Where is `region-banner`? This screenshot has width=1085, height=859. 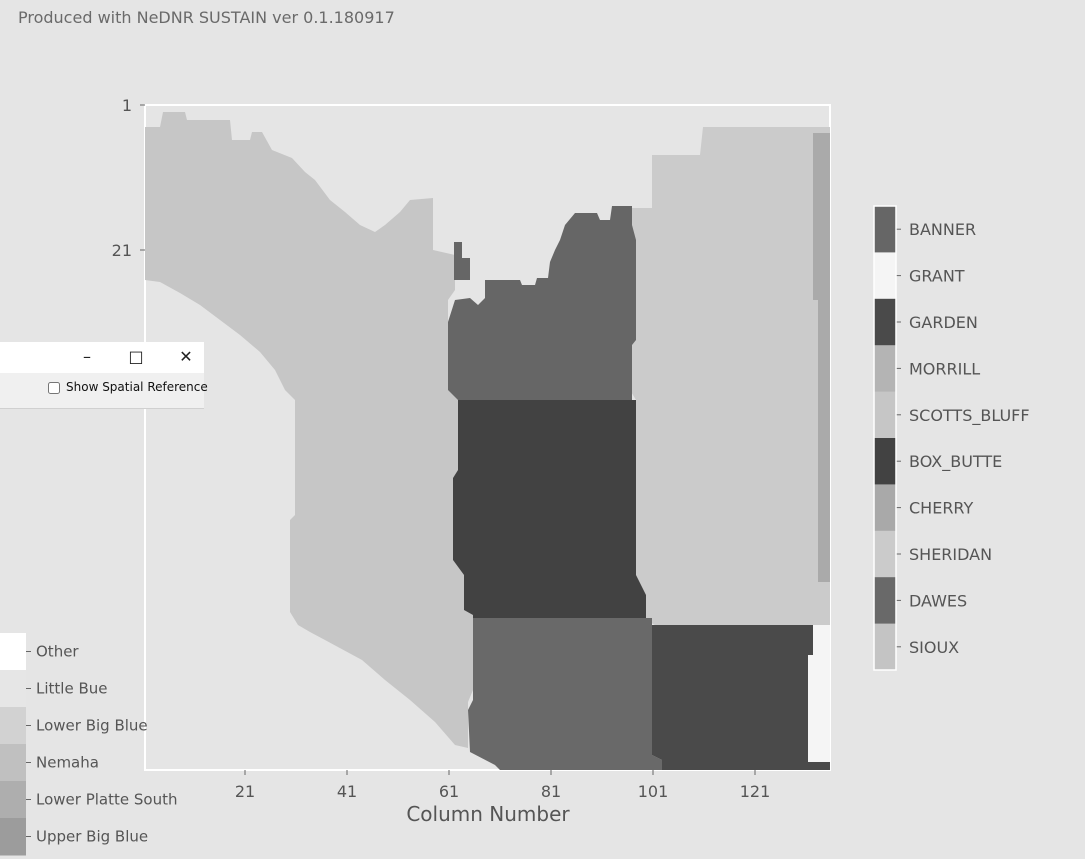
region-banner is located at coordinates (542, 303).